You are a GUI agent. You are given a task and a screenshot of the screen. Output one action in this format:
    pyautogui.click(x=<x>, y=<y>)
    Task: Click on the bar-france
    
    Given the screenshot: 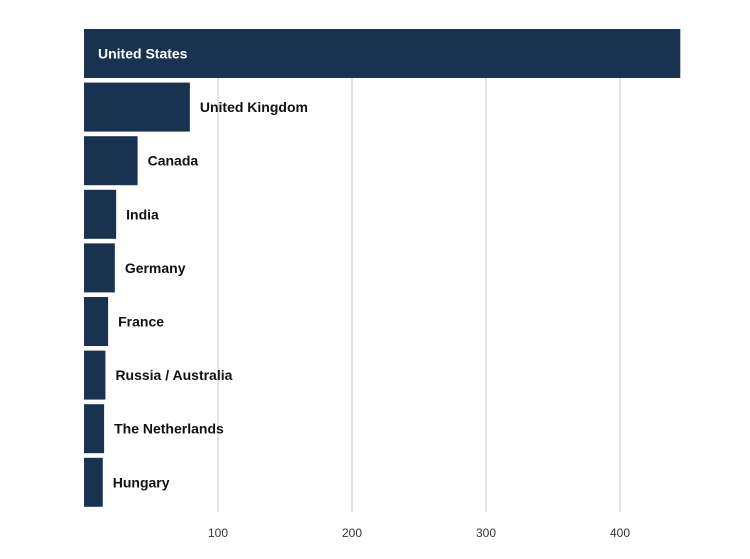 What is the action you would take?
    pyautogui.click(x=96, y=321)
    